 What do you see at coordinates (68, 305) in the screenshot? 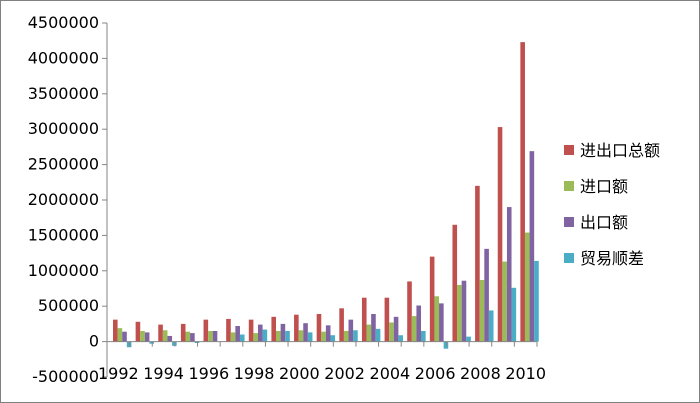
I see `y-tick-label: 500000` at bounding box center [68, 305].